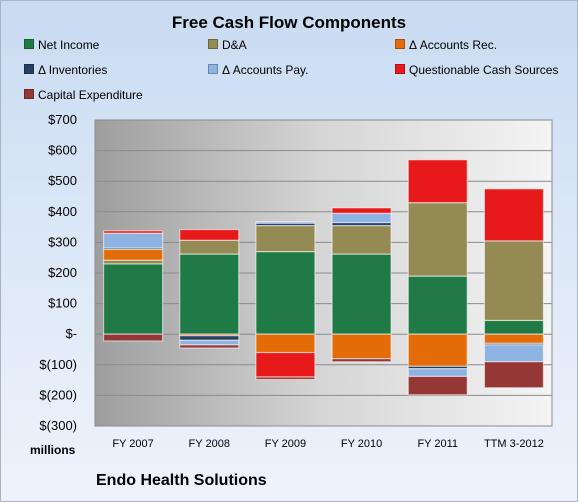 This screenshot has height=502, width=578. Describe the element at coordinates (90, 95) in the screenshot. I see `legend-label: Capital Expenditure` at that location.